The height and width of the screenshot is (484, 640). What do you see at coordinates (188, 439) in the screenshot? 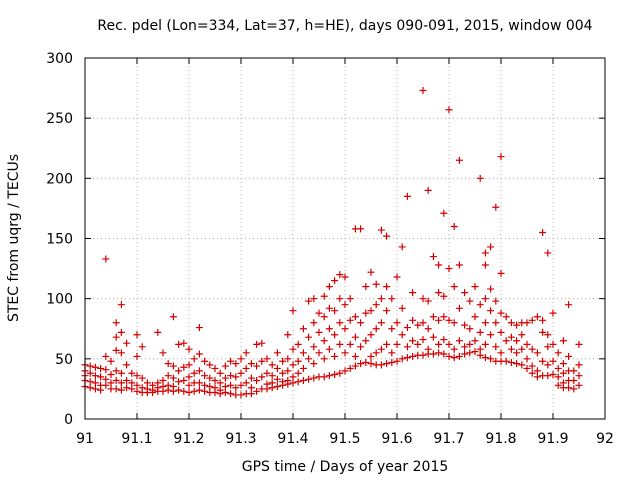
I see `x-tick-label: 91.2` at bounding box center [188, 439].